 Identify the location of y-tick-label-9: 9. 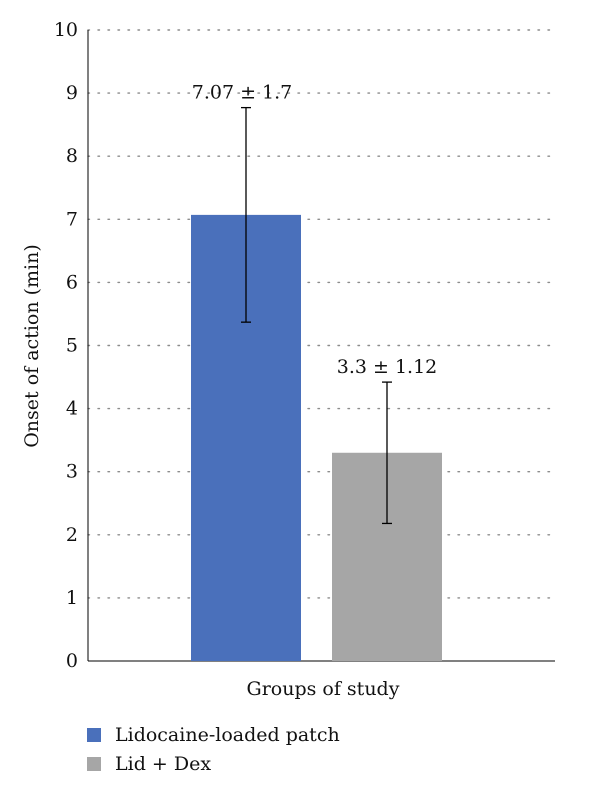
(72, 93).